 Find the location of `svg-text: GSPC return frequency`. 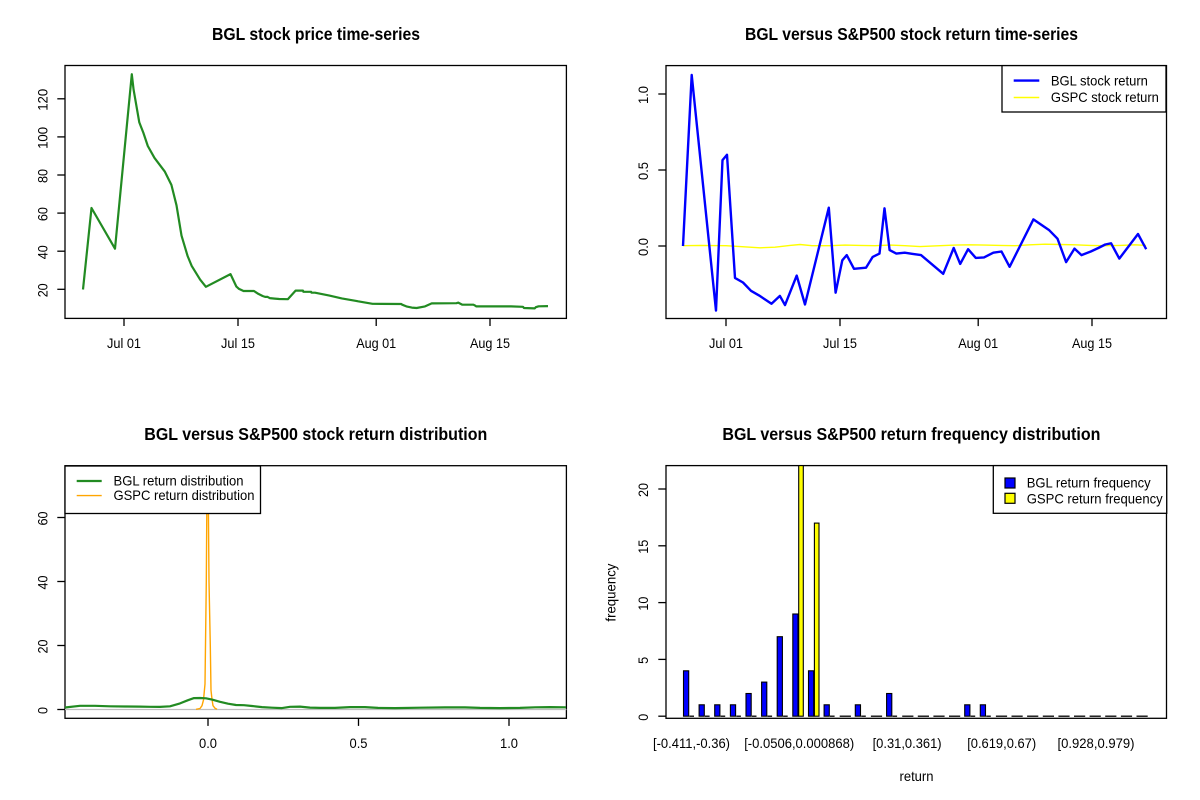

svg-text: GSPC return frequency is located at coordinates (1095, 498).